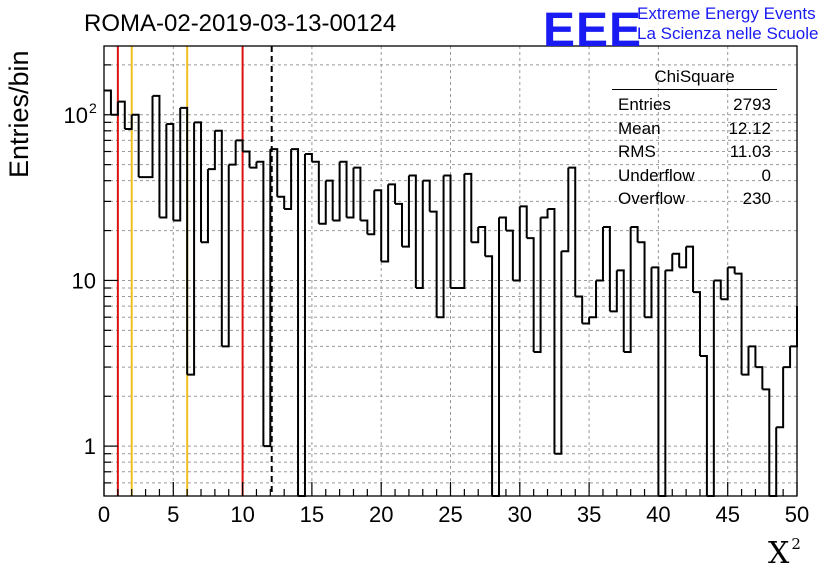 The height and width of the screenshot is (572, 836). I want to click on x-tick-label: 15, so click(312, 514).